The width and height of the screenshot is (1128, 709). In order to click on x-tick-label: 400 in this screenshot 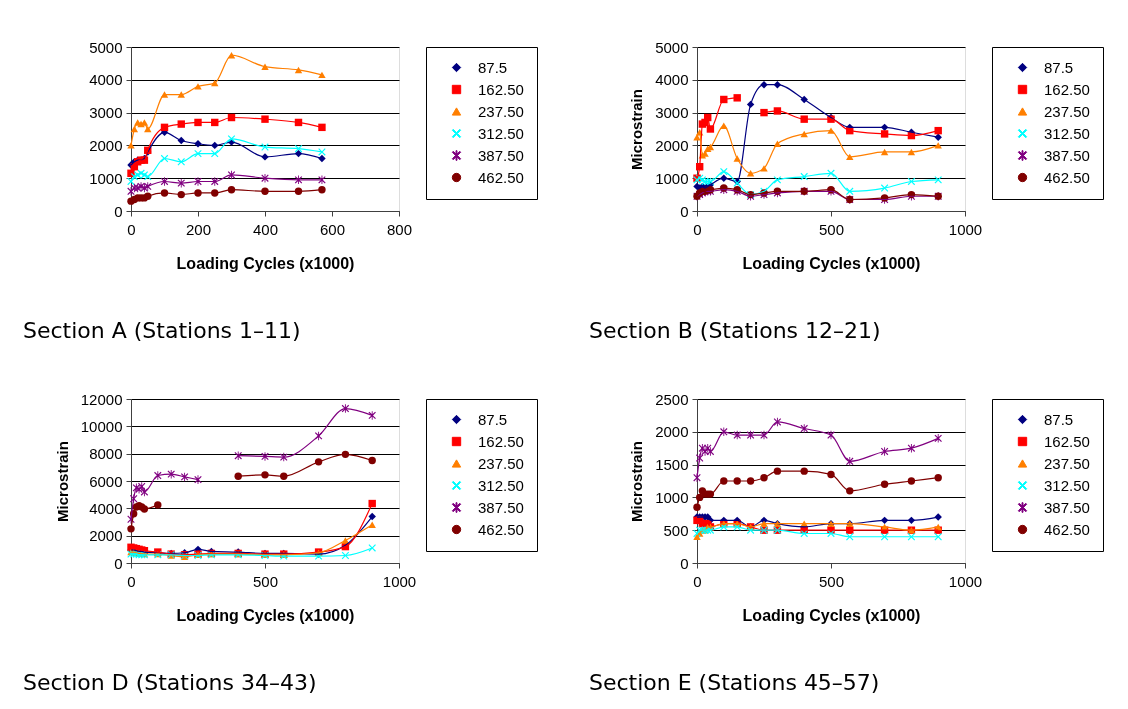, I will do `click(265, 229)`.